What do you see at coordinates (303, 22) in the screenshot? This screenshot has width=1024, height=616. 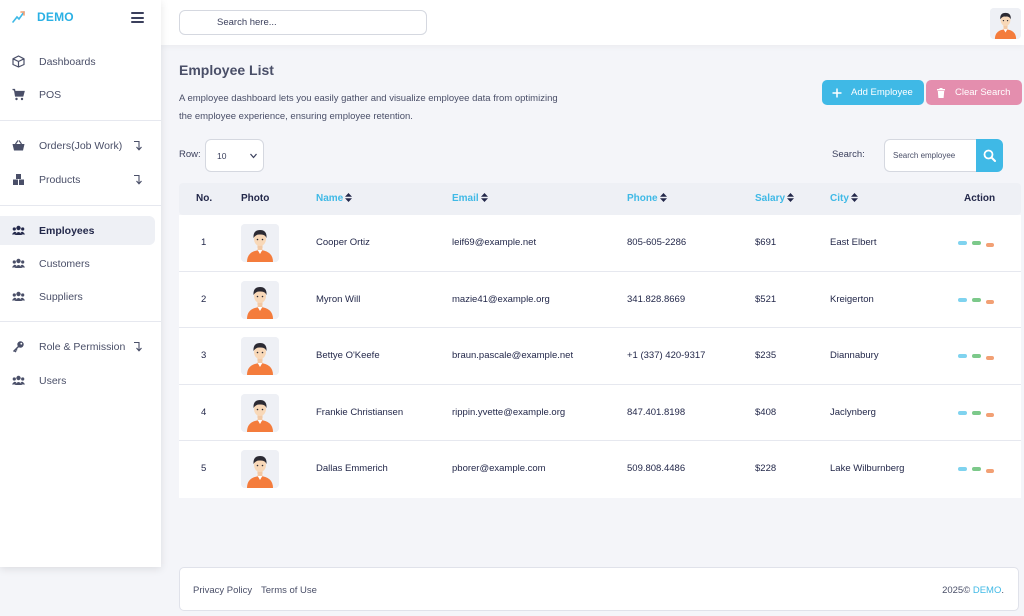 I see `global-search-input` at bounding box center [303, 22].